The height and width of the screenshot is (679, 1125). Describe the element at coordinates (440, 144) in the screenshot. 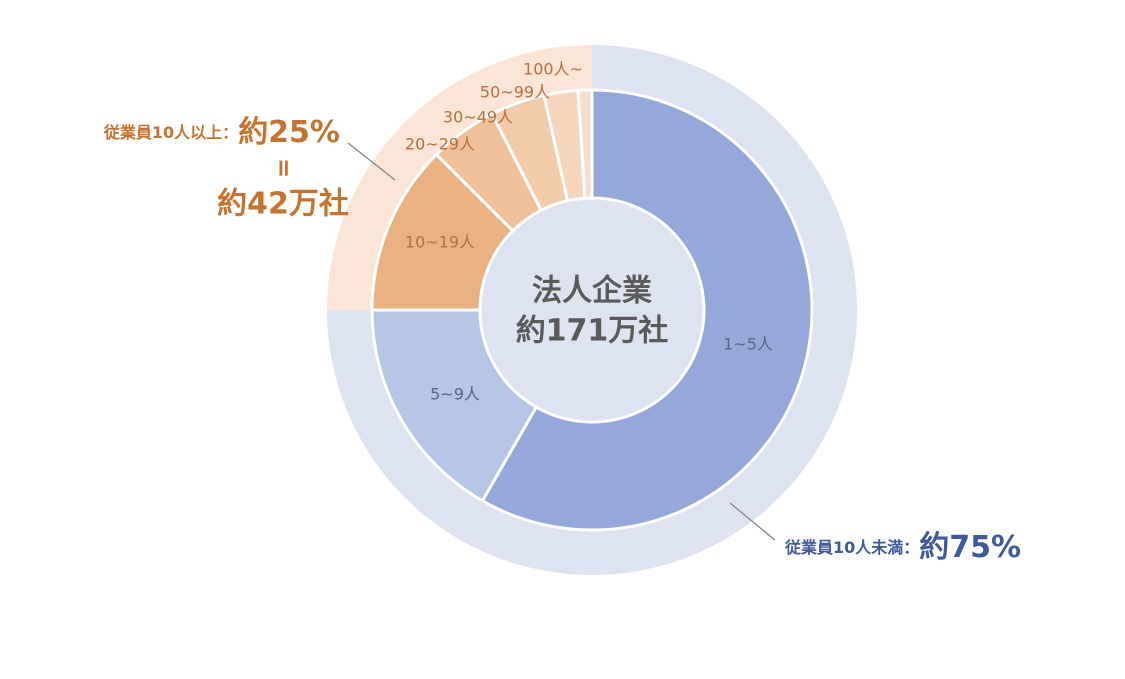

I see `segment-label: 20~29人` at that location.